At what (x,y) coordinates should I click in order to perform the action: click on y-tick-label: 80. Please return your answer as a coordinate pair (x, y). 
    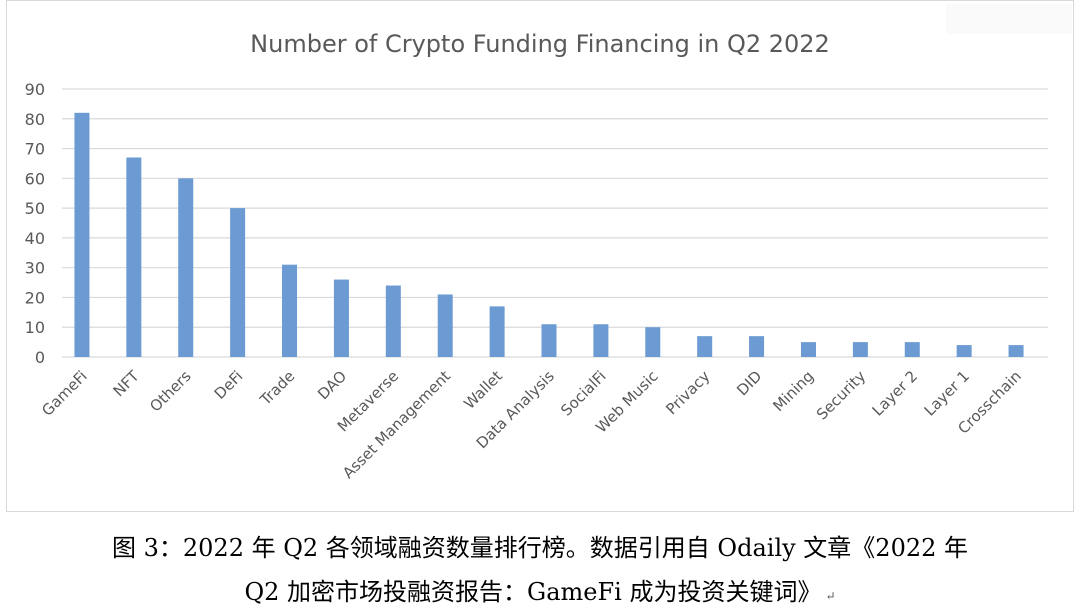
    Looking at the image, I should click on (35, 119).